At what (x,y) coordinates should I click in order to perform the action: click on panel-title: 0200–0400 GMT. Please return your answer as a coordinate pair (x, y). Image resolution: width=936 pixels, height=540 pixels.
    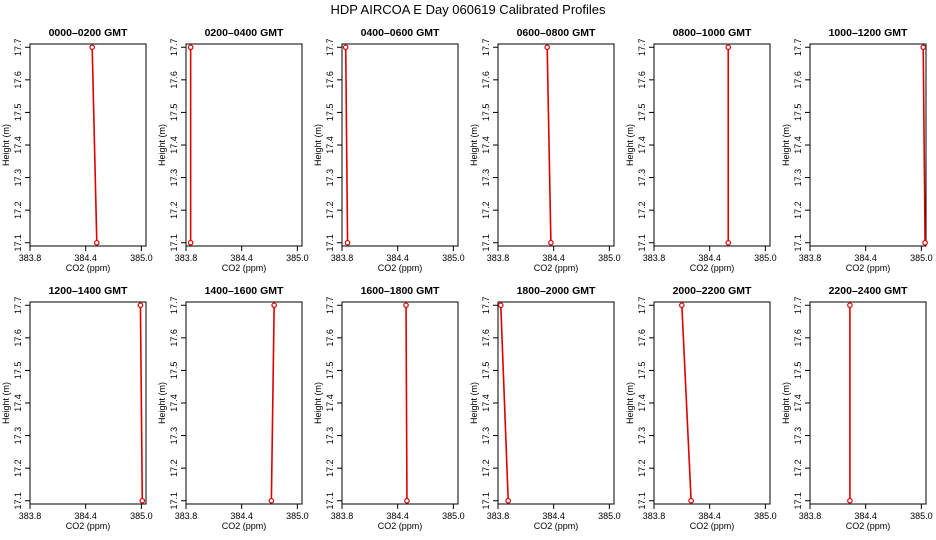
    Looking at the image, I should click on (244, 33).